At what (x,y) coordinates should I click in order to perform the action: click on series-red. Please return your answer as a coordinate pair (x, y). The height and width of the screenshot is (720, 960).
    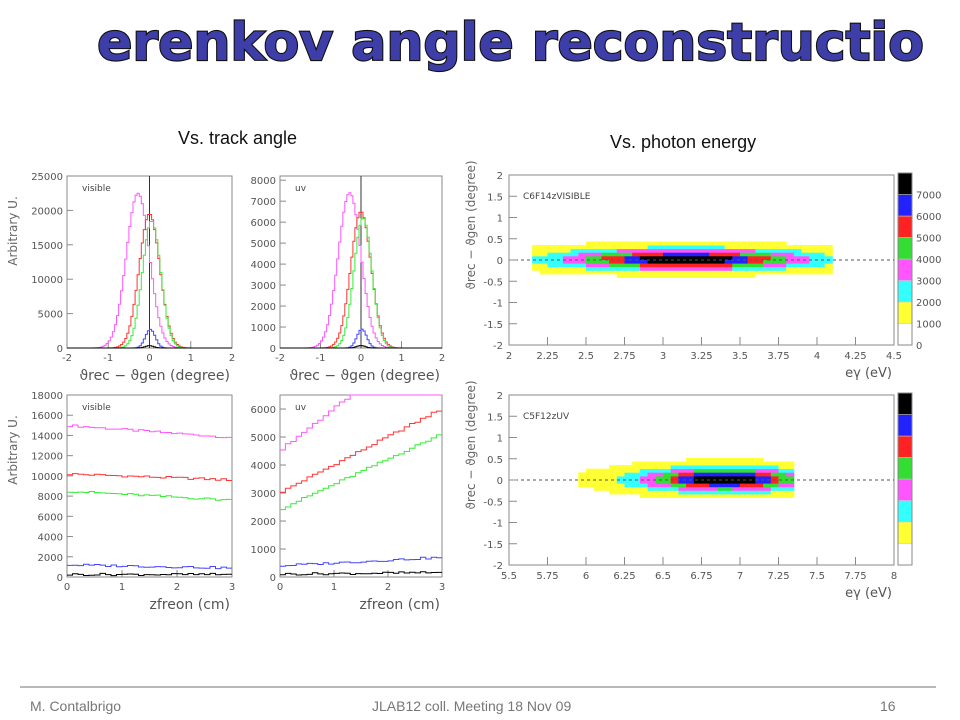
    Looking at the image, I should click on (149, 477).